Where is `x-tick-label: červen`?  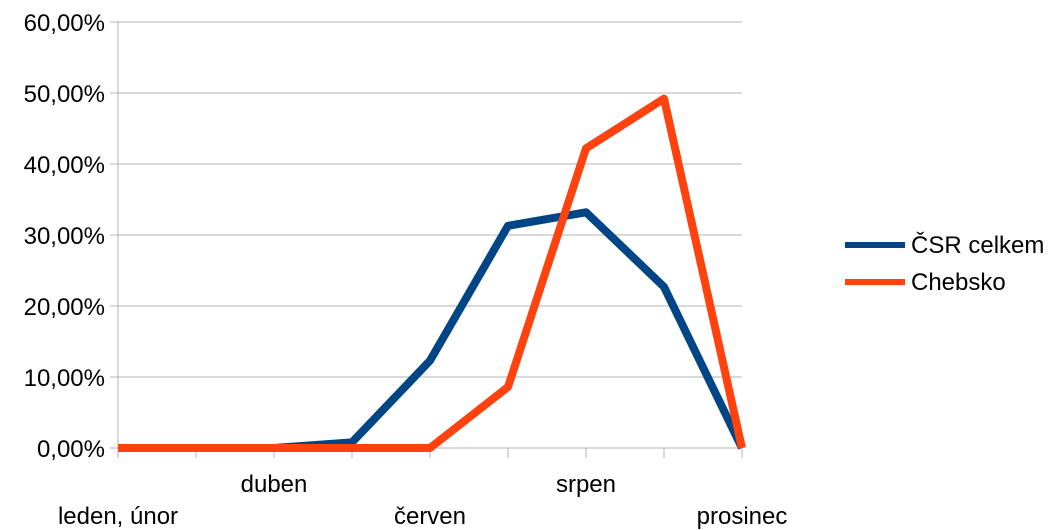 x-tick-label: červen is located at coordinates (430, 516).